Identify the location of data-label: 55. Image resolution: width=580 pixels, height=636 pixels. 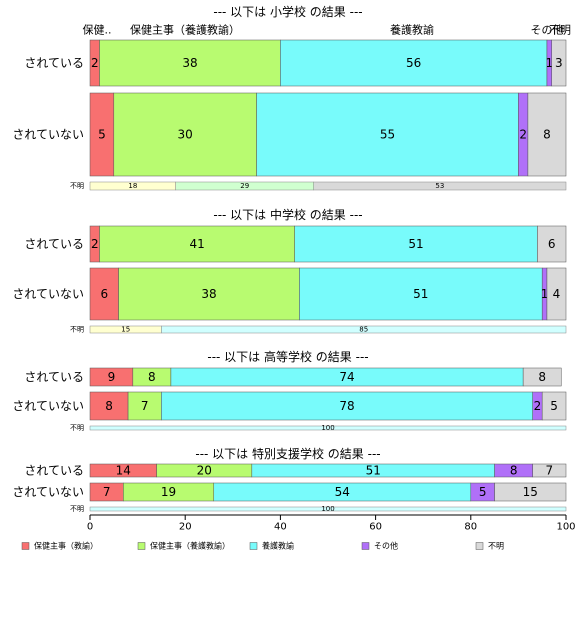
(387, 135).